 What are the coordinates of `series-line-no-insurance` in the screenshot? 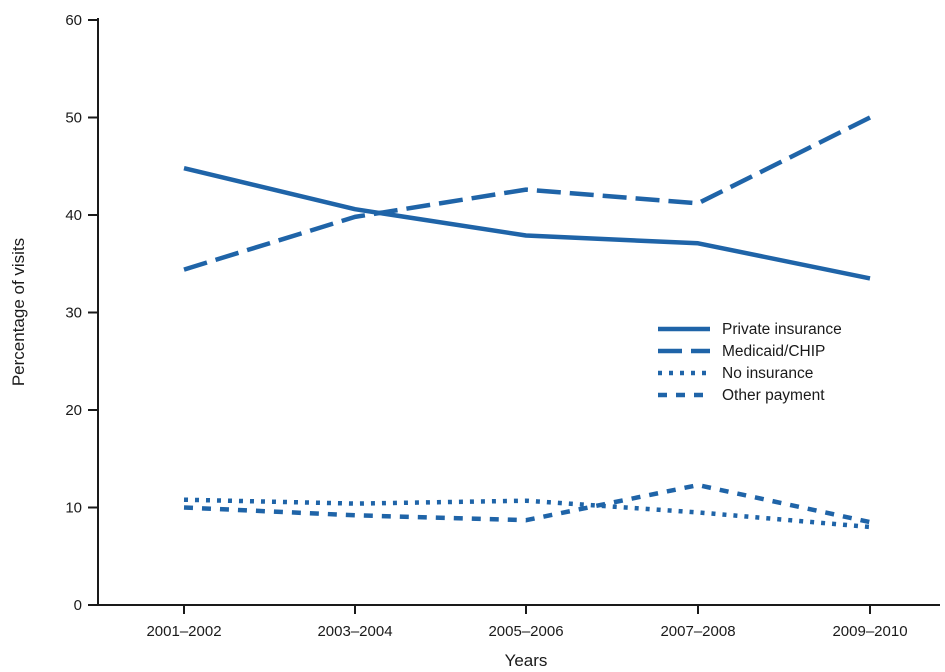 It's located at (527, 513).